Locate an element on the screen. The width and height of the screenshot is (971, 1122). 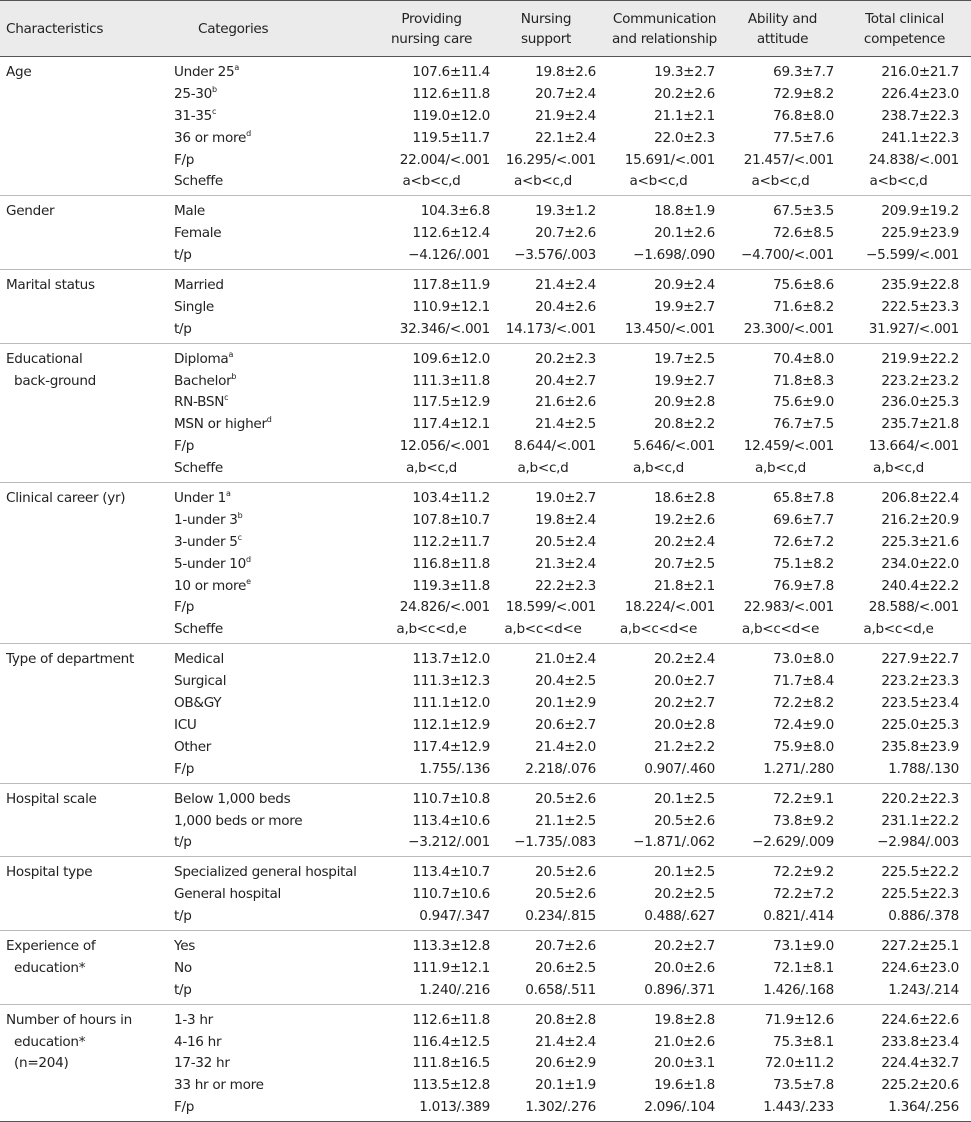
value-text: 0.488/.627 is located at coordinates (679, 916).